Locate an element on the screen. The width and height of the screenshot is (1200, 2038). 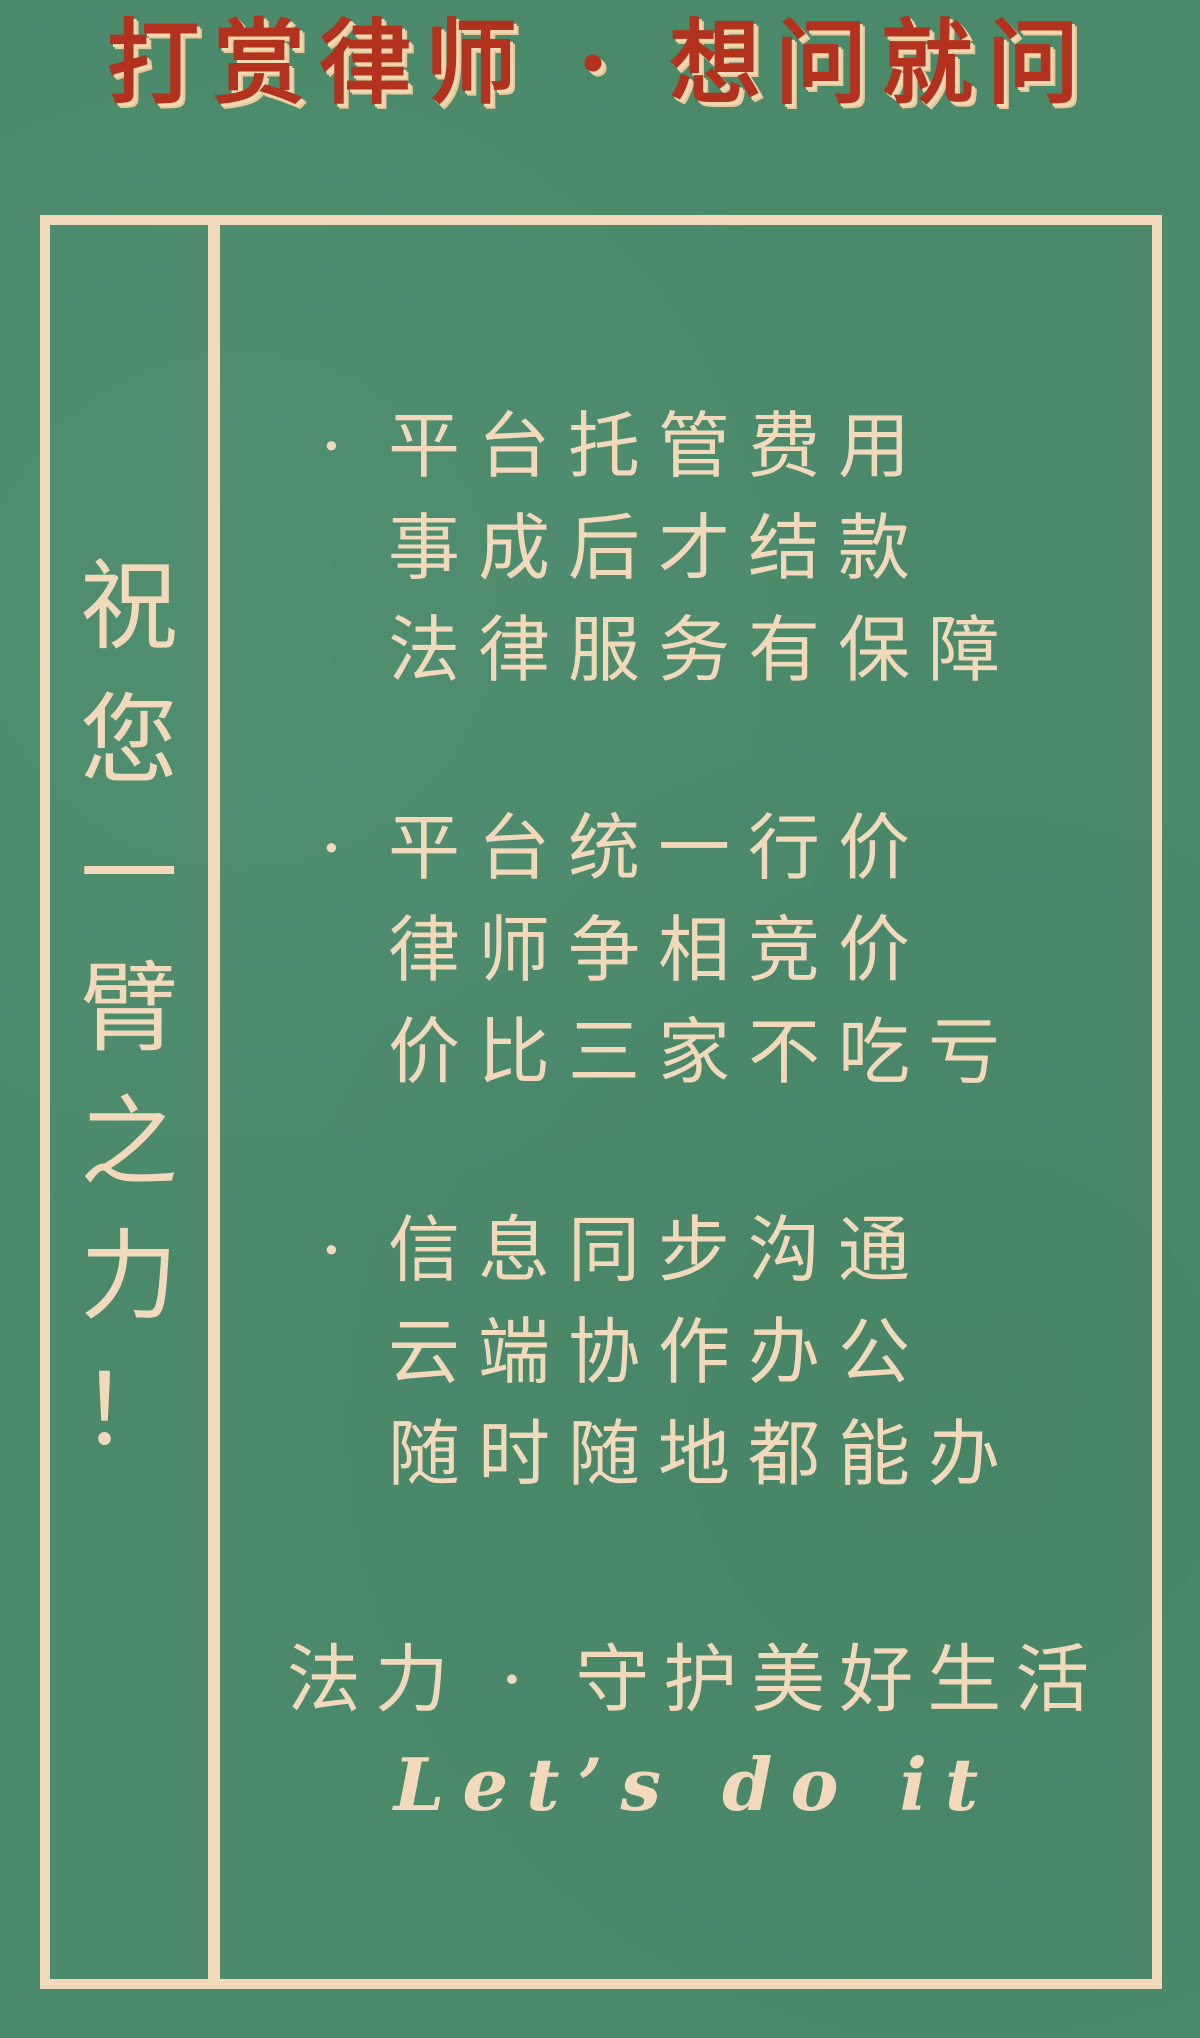
feature-group-pricing: · 平台统一行价 律师争相竞价 价比三家不吃亏 is located at coordinates (720, 950).